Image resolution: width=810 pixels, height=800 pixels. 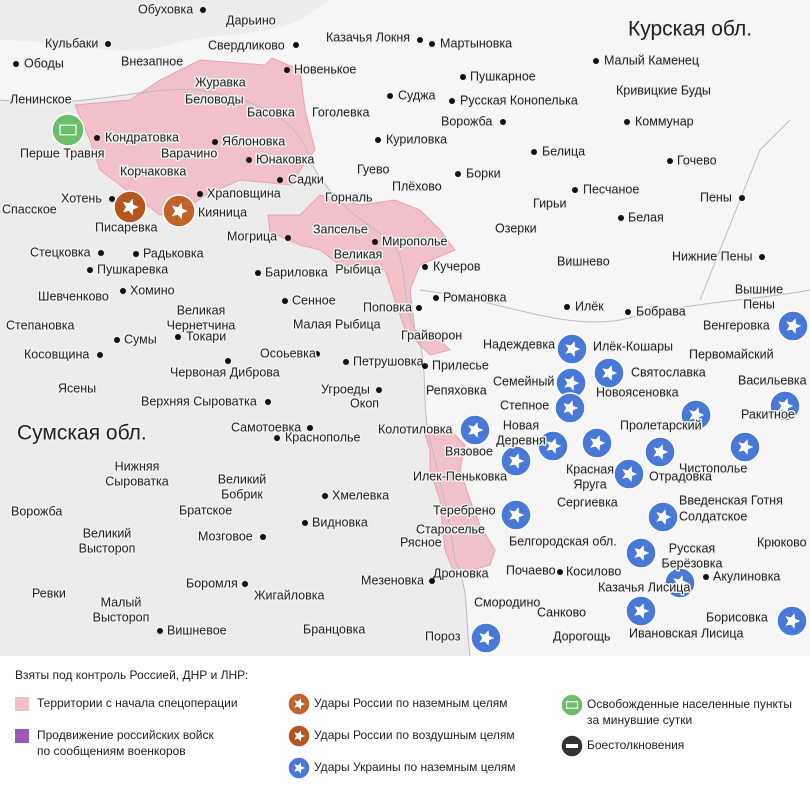 What do you see at coordinates (358, 254) in the screenshot?
I see `settlement-label: Великая` at bounding box center [358, 254].